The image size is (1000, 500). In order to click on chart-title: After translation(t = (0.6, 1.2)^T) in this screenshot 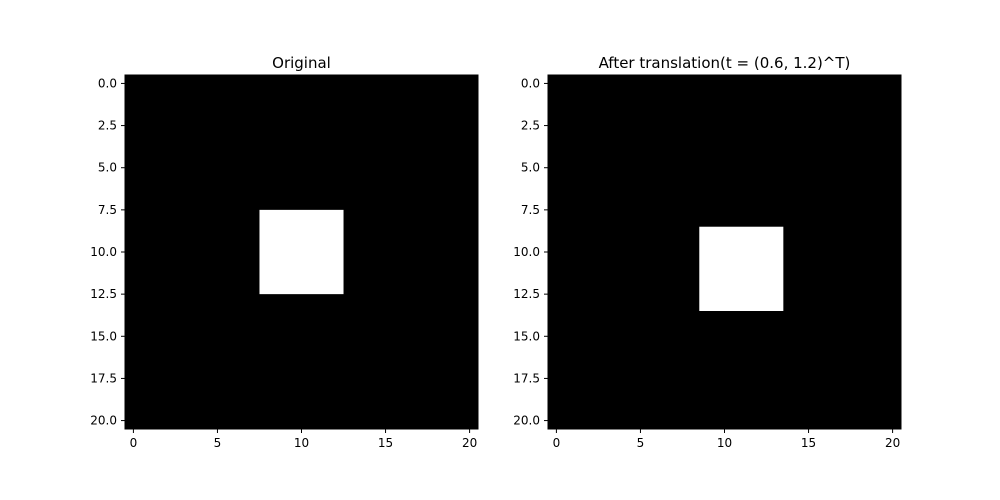, I will do `click(725, 63)`.